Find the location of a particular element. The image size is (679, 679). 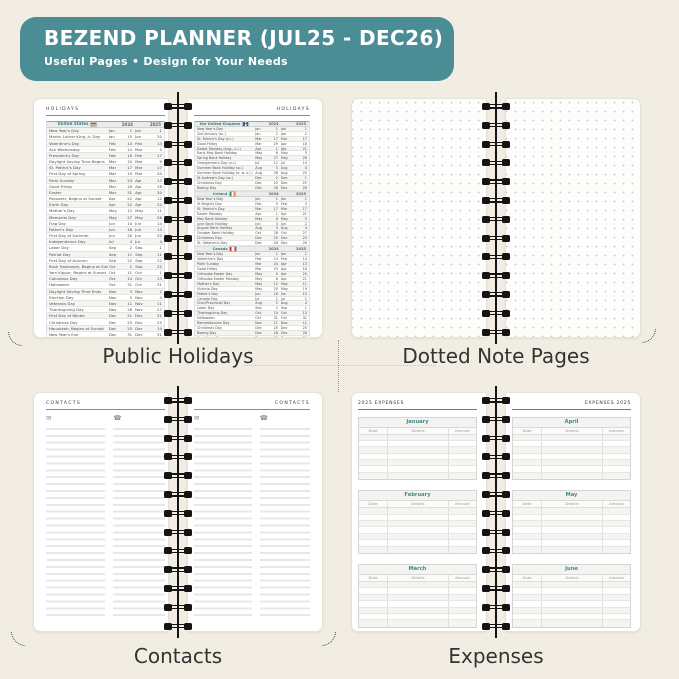

page-title: BEZEND PLANNER (JUL25 - DEC26) is located at coordinates (244, 38).